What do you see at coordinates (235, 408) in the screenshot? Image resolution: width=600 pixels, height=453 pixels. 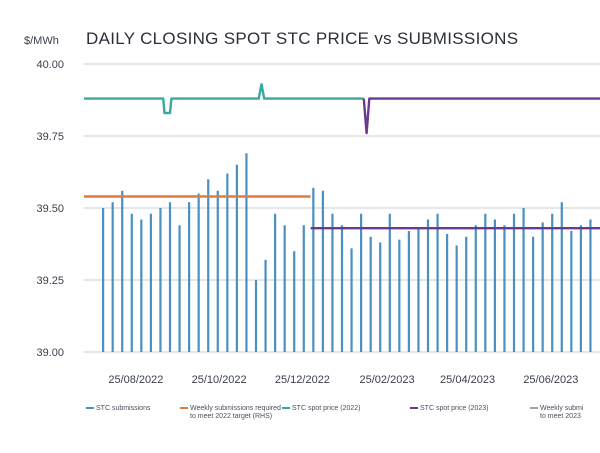 I see `legend-label: Weekly submissions required` at bounding box center [235, 408].